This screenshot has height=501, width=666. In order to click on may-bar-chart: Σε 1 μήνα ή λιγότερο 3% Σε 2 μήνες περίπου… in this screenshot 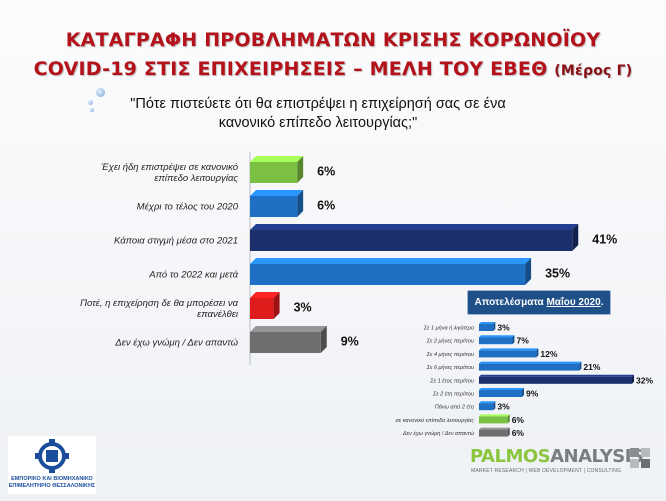, I will do `click(524, 380)`.